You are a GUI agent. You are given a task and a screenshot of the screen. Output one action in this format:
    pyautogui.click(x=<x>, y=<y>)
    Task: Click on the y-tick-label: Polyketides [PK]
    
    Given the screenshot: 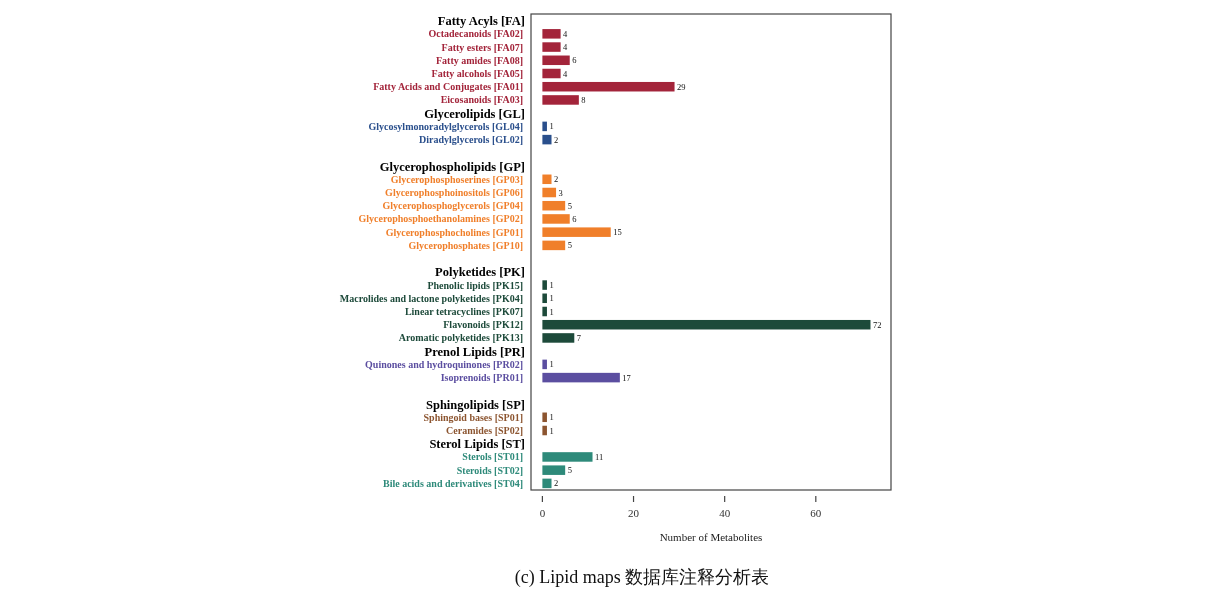 What is the action you would take?
    pyautogui.click(x=480, y=272)
    